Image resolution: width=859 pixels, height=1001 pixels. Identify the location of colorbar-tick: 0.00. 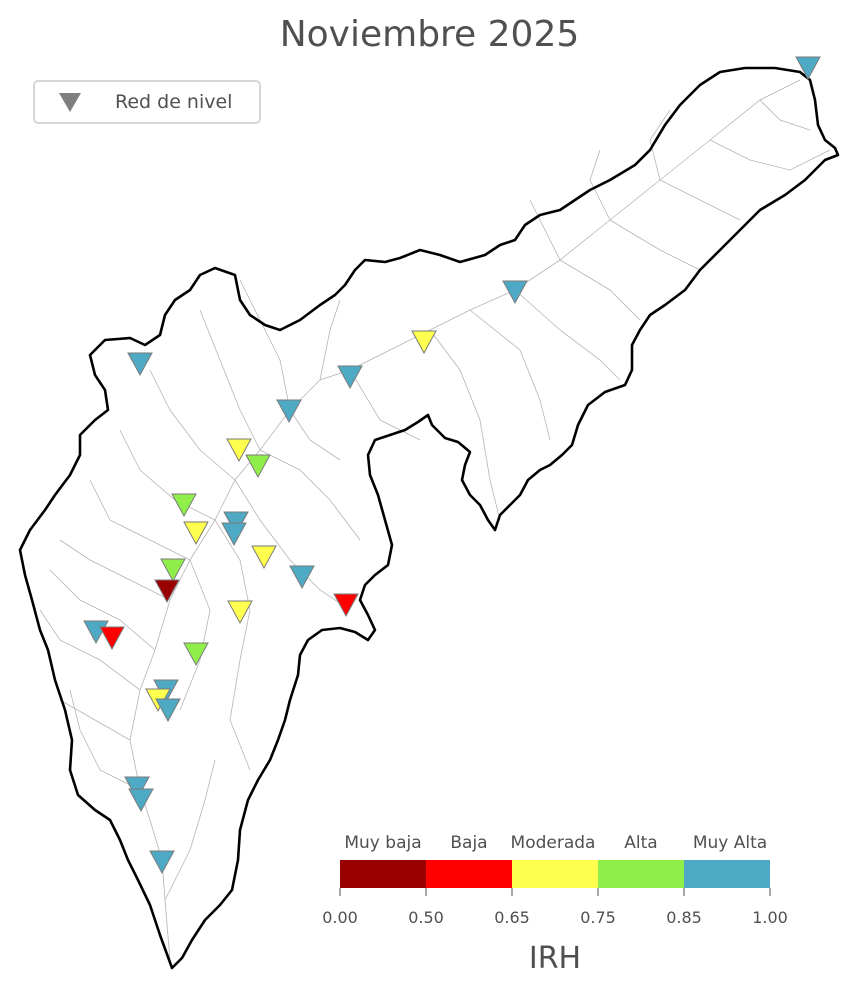
(340, 917).